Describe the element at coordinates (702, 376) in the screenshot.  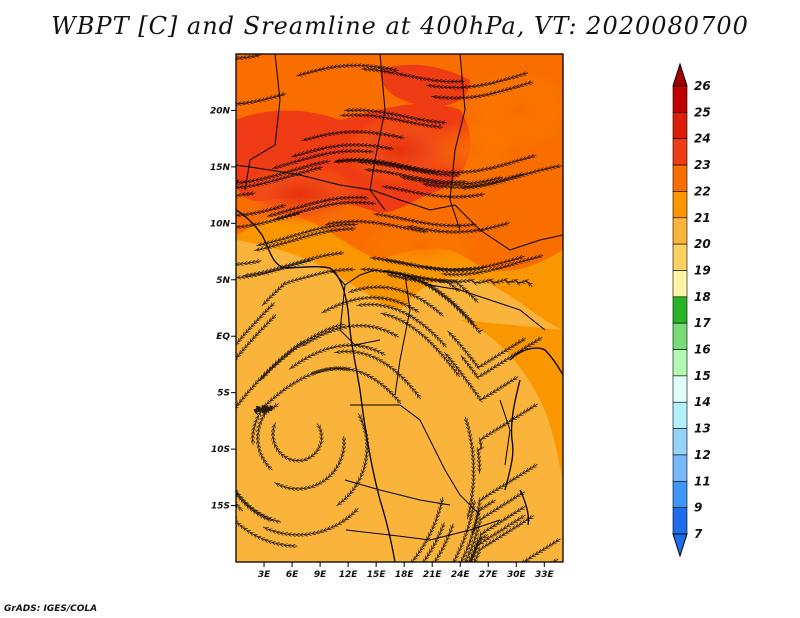
I see `colorbar-label: 15` at that location.